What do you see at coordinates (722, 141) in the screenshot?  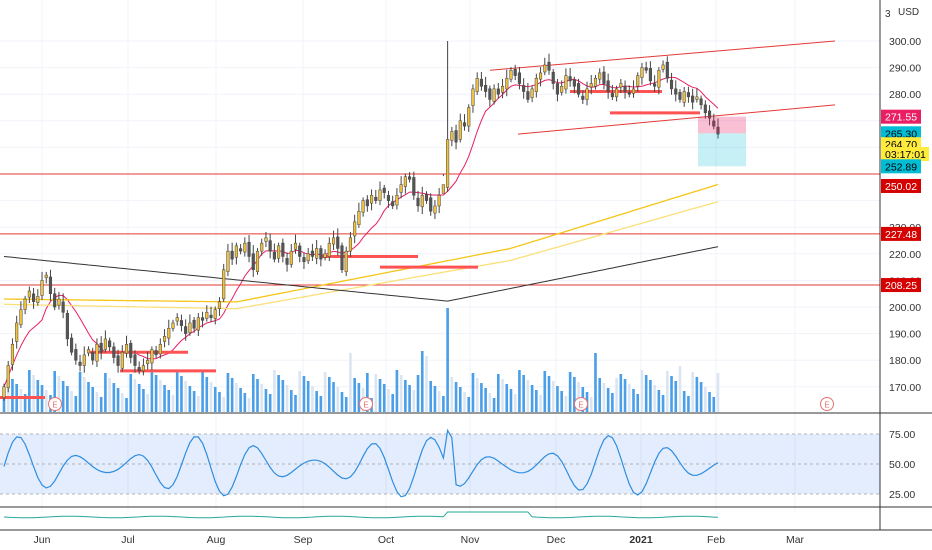 I see `position-tool` at bounding box center [722, 141].